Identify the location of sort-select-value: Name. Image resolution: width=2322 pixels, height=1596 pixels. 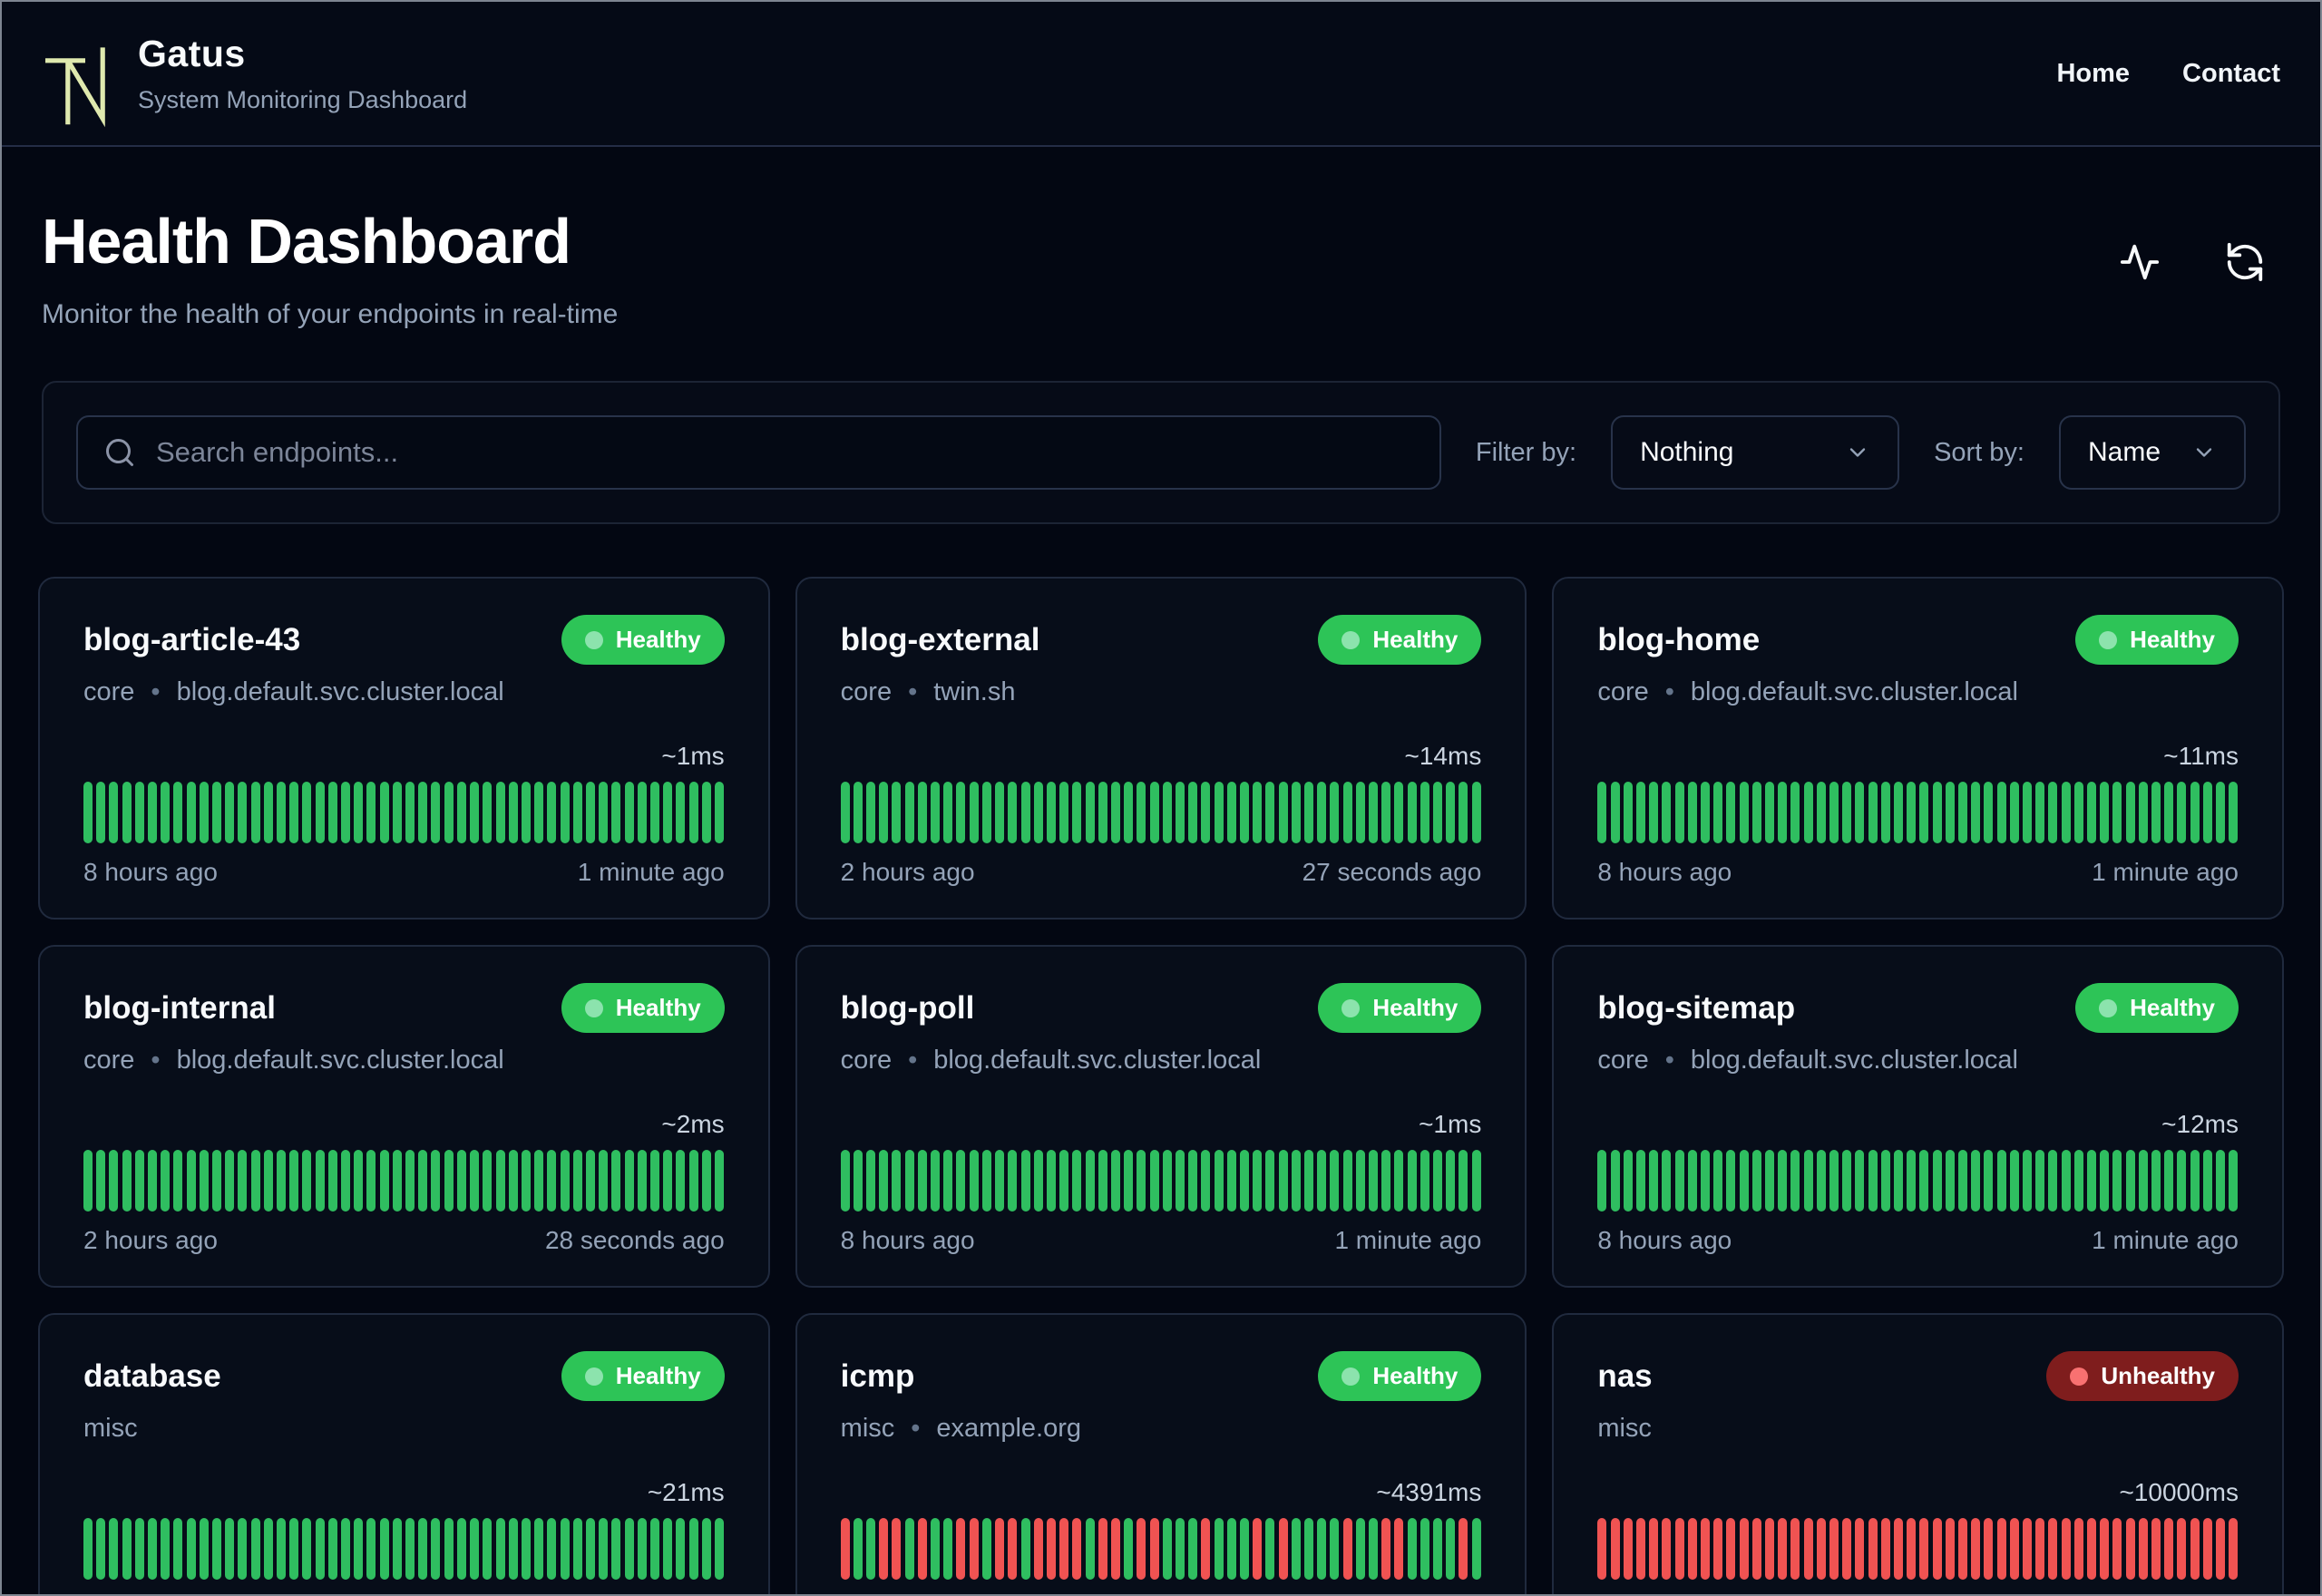
(2124, 452).